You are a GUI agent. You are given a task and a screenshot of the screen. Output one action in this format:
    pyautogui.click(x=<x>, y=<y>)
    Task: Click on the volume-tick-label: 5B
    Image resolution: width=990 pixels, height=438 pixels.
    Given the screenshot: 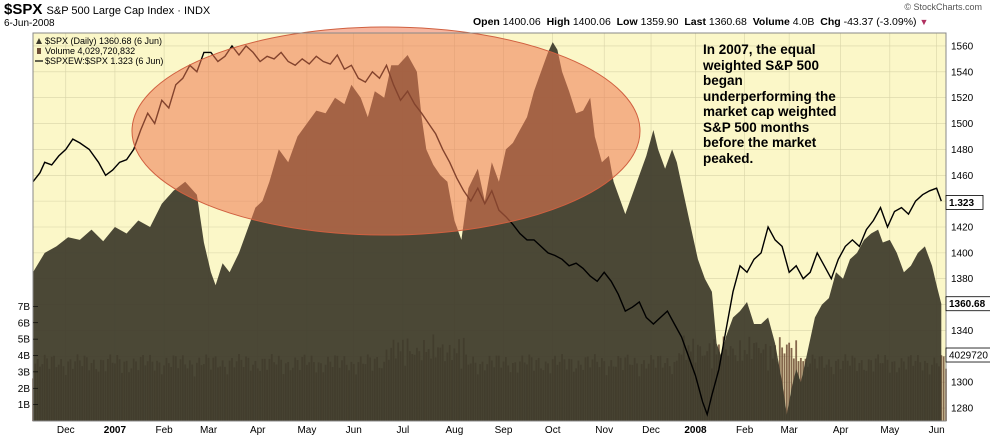 What is the action you would take?
    pyautogui.click(x=24, y=340)
    